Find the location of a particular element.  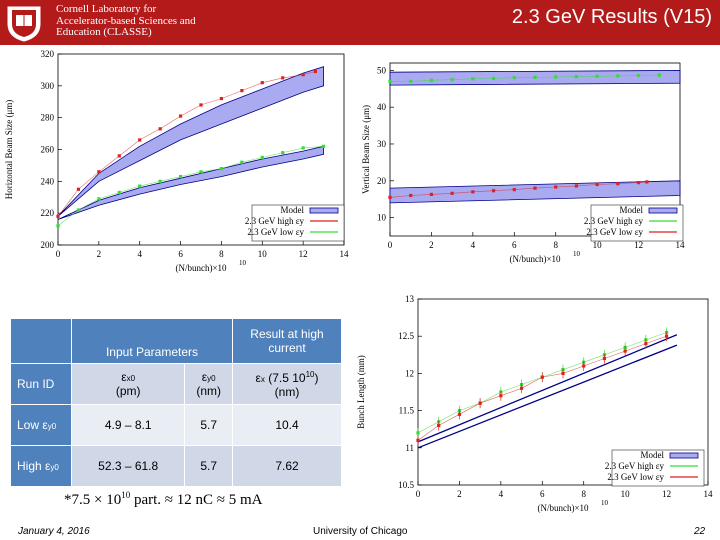

ex-result-header: εx (7.5 1010) (nm) is located at coordinates (287, 384).